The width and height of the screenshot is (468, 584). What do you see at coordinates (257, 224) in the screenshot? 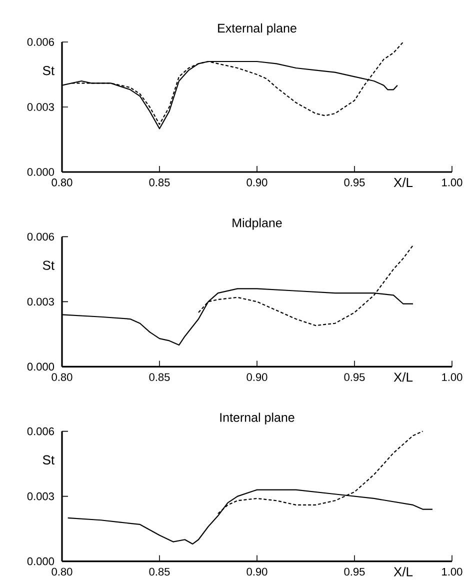
I see `chart-title: Midplane` at bounding box center [257, 224].